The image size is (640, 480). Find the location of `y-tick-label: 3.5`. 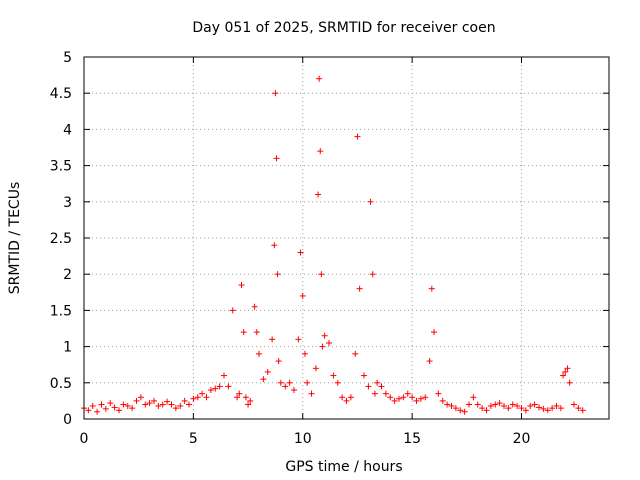

y-tick-label: 3.5 is located at coordinates (61, 167).